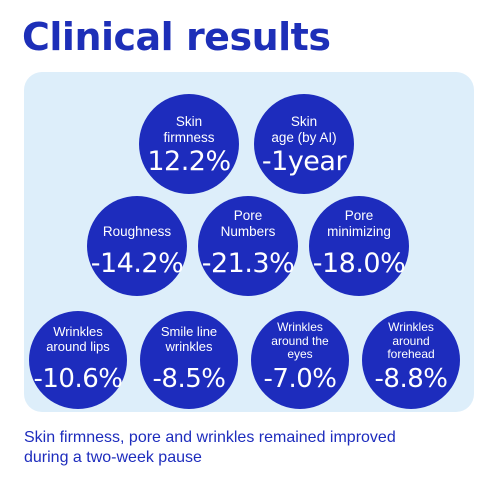  What do you see at coordinates (359, 246) in the screenshot?
I see `result-circle-pore-minimizing: Pore minimizing -18.0%` at bounding box center [359, 246].